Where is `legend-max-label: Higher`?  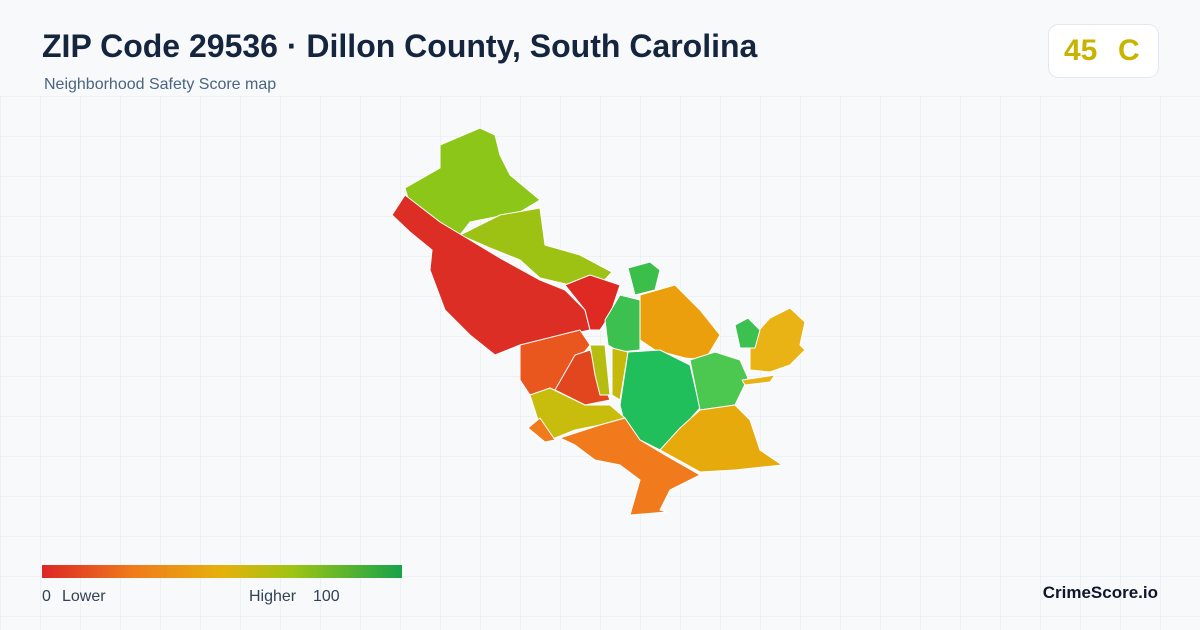 legend-max-label: Higher is located at coordinates (273, 596).